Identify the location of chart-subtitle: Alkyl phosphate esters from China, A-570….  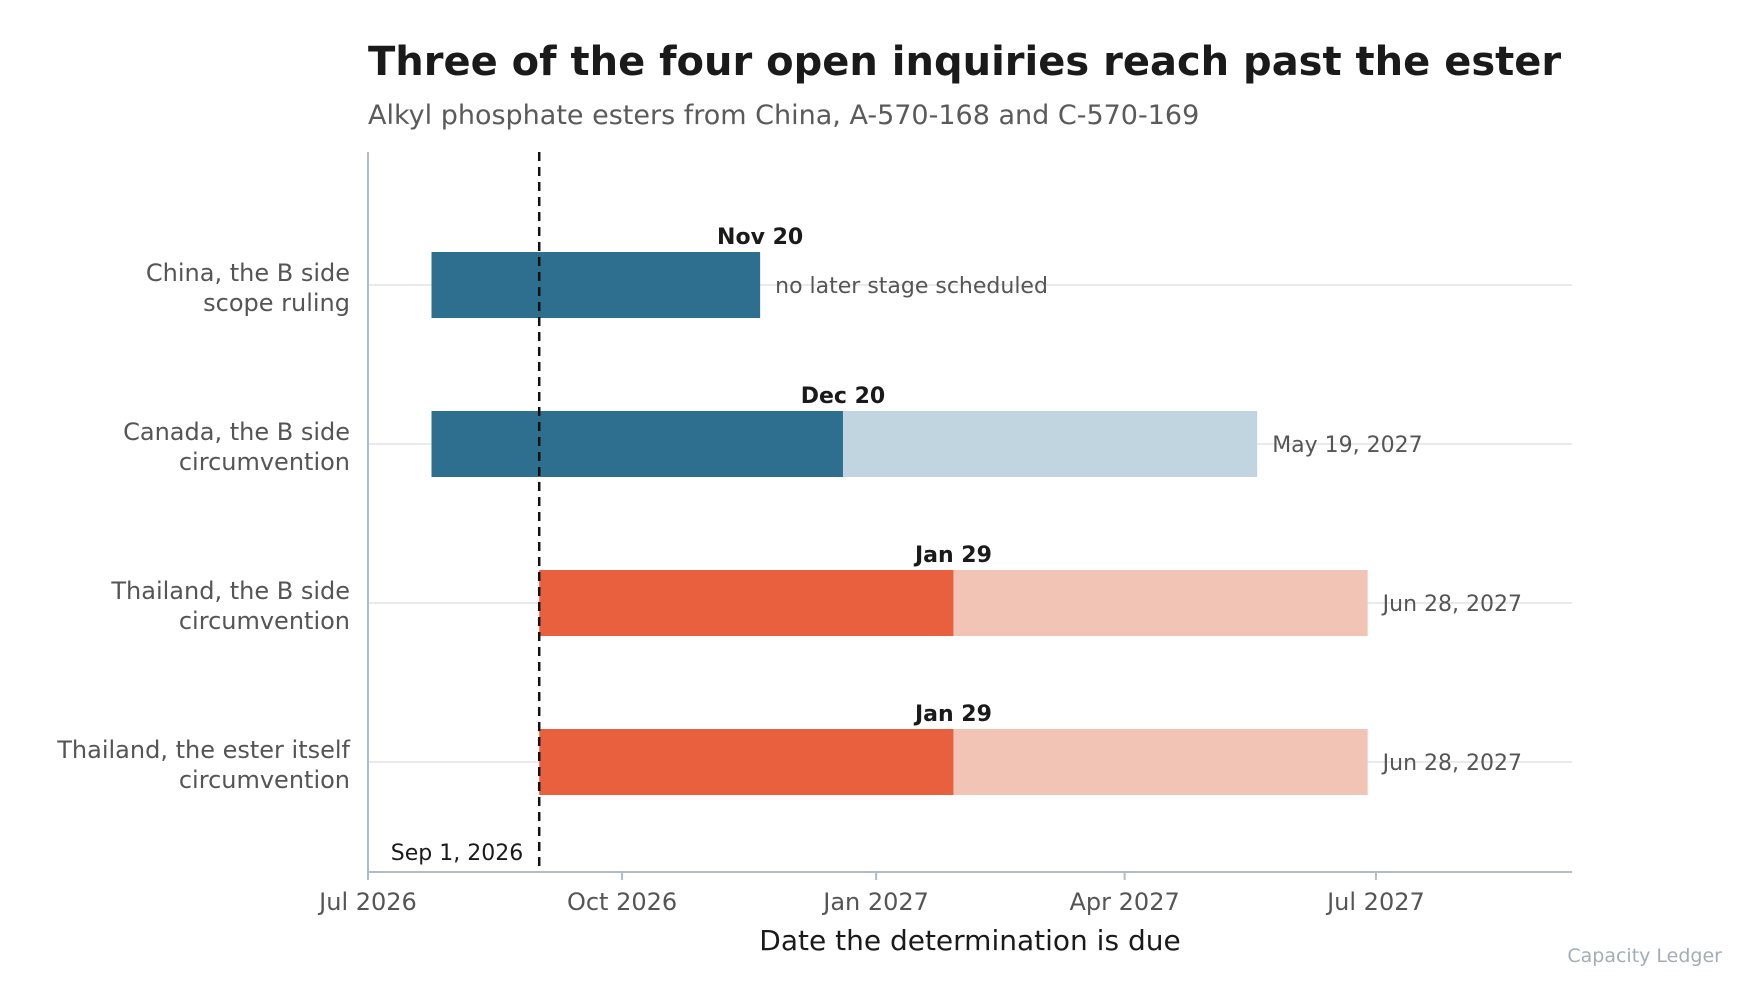
(783, 115).